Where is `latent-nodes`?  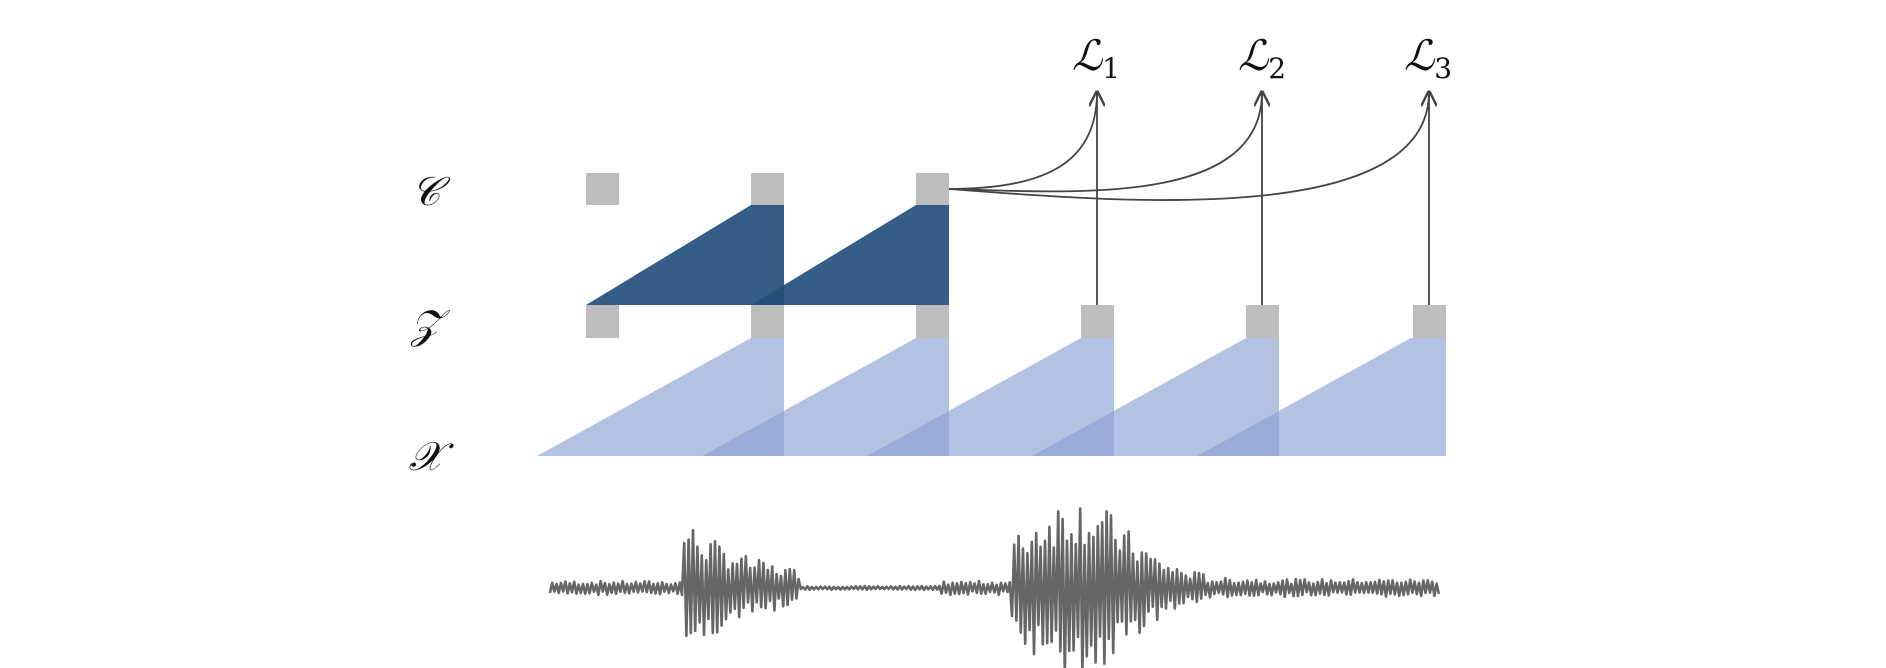
latent-nodes is located at coordinates (1016, 321).